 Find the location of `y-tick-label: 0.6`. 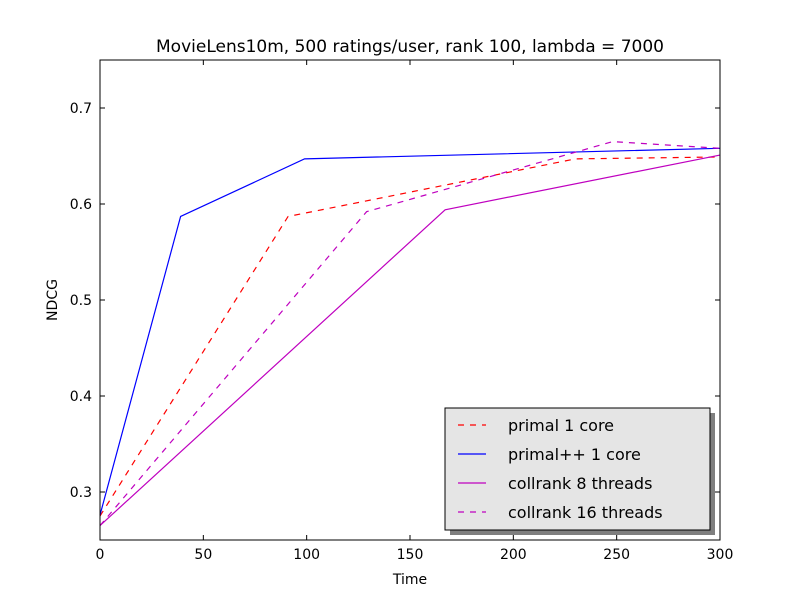

y-tick-label: 0.6 is located at coordinates (81, 205).